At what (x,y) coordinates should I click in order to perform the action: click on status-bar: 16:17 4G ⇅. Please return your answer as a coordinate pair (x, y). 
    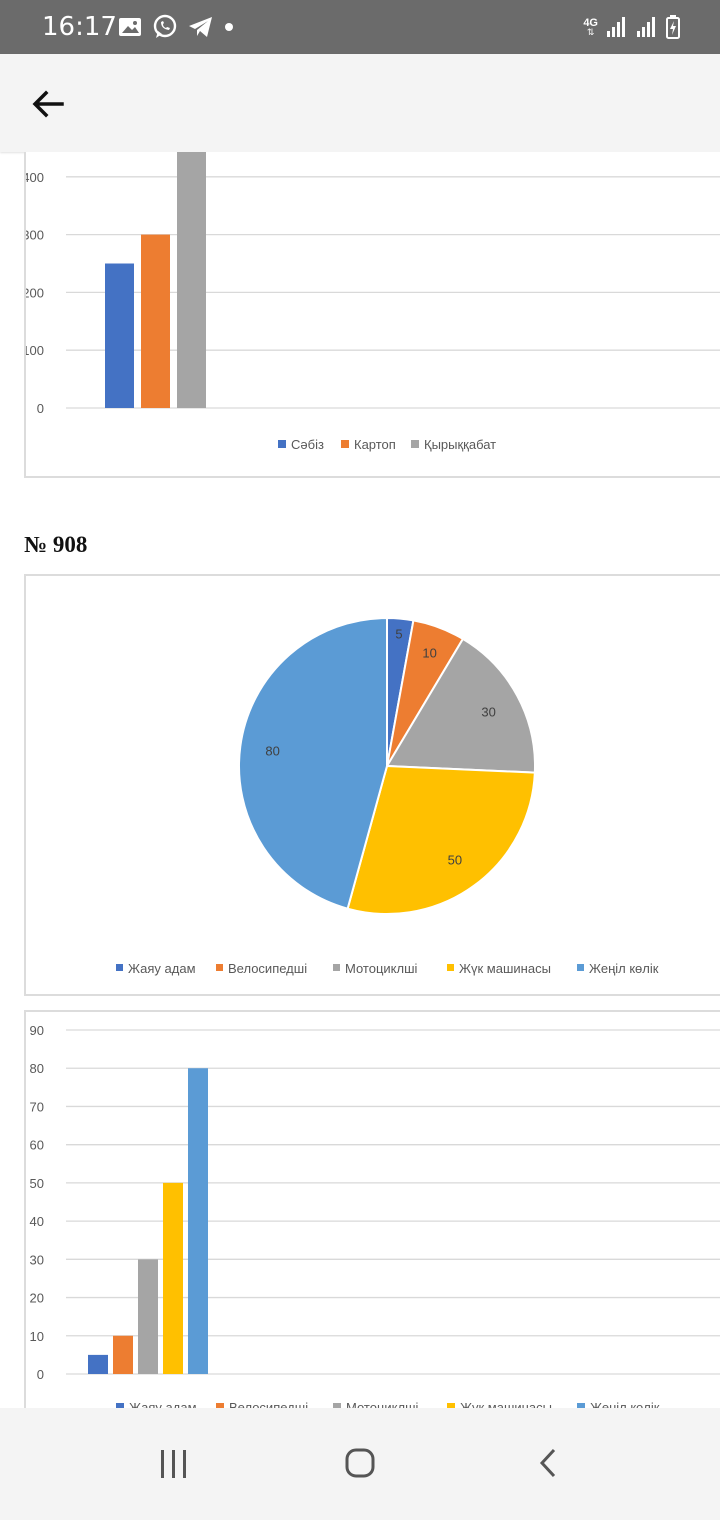
    Looking at the image, I should click on (360, 27).